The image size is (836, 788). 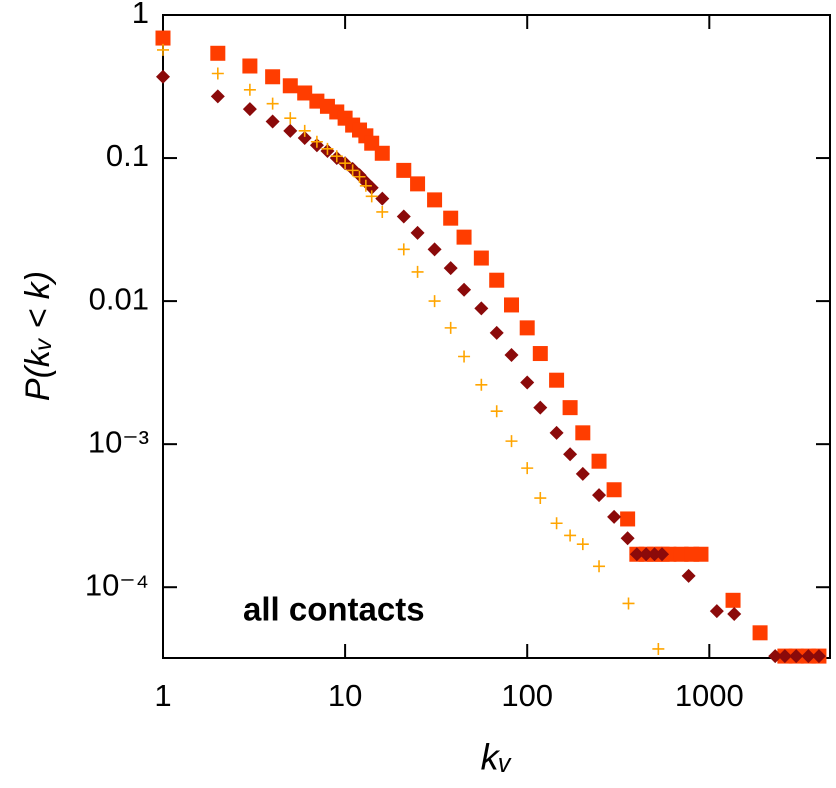 What do you see at coordinates (117, 584) in the screenshot?
I see `y-tick-label: 10⁻⁴` at bounding box center [117, 584].